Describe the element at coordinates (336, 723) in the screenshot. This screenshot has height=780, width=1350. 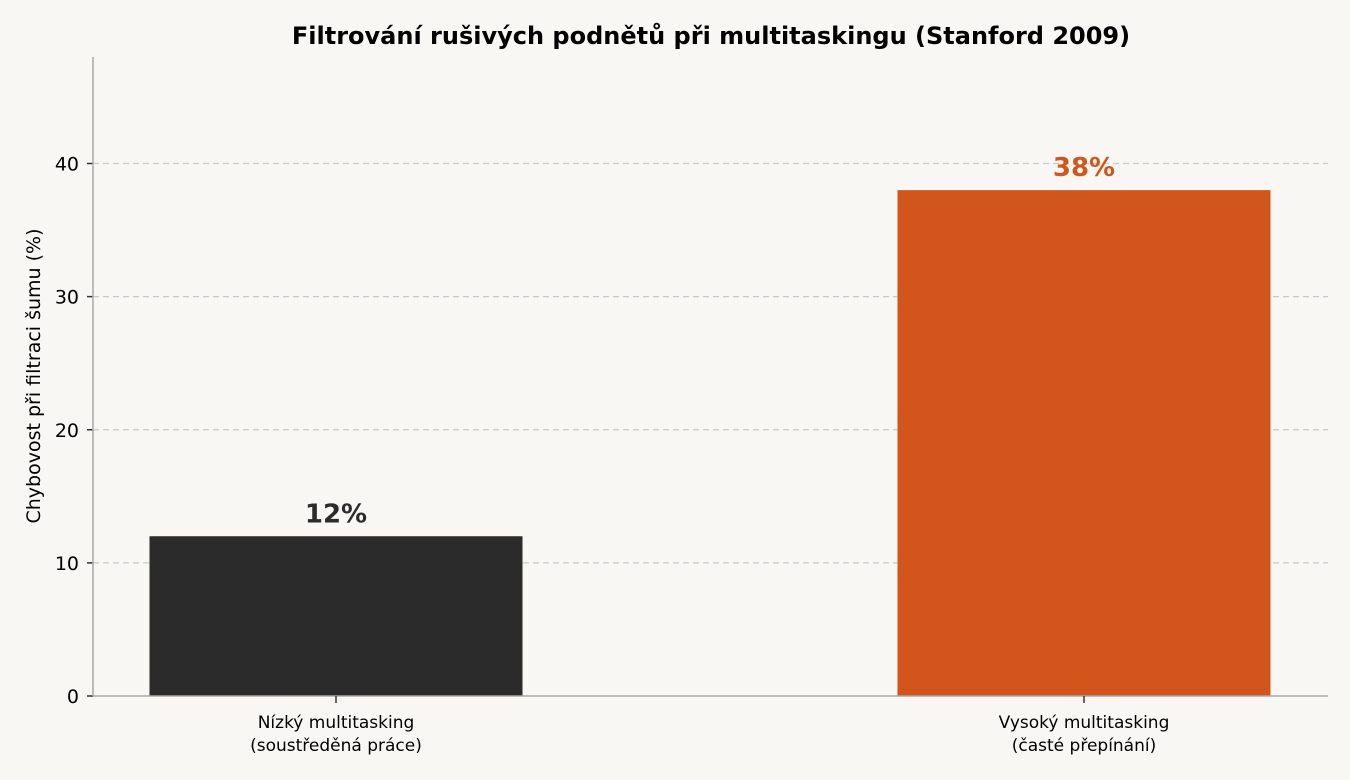
I see `x-tick-label: Nízký multitasking` at that location.